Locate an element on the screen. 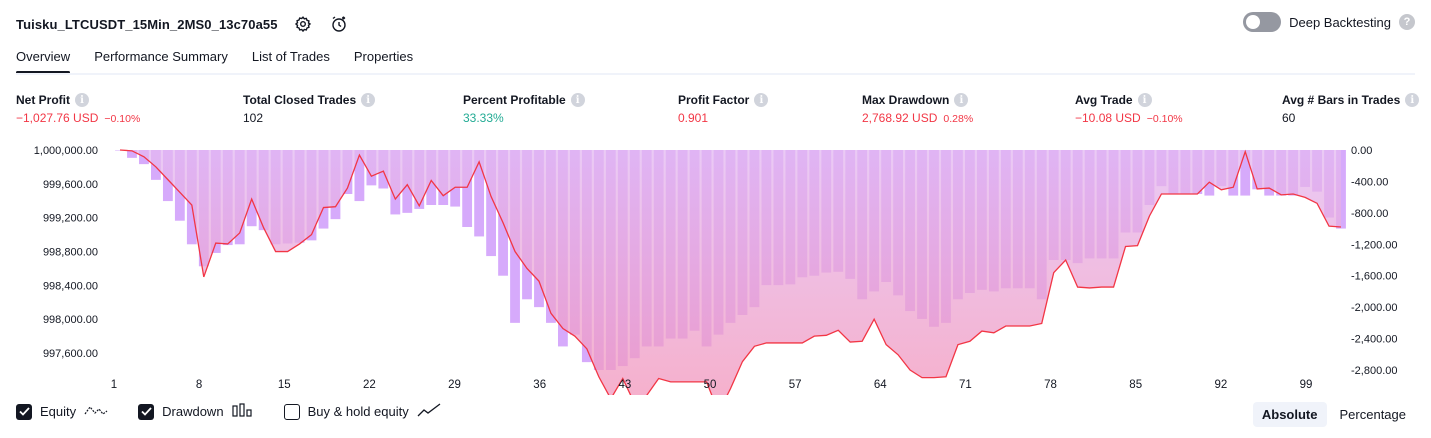 The image size is (1431, 438). y-left-tick-label: 1,000,000.00 is located at coordinates (66, 151).